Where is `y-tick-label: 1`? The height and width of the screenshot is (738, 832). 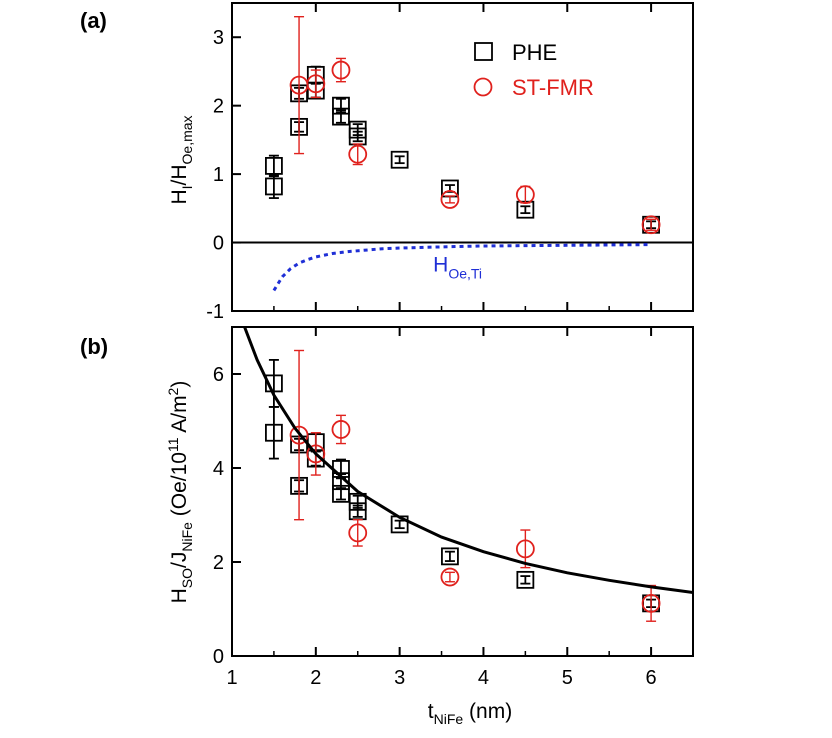
y-tick-label: 1 is located at coordinates (218, 175).